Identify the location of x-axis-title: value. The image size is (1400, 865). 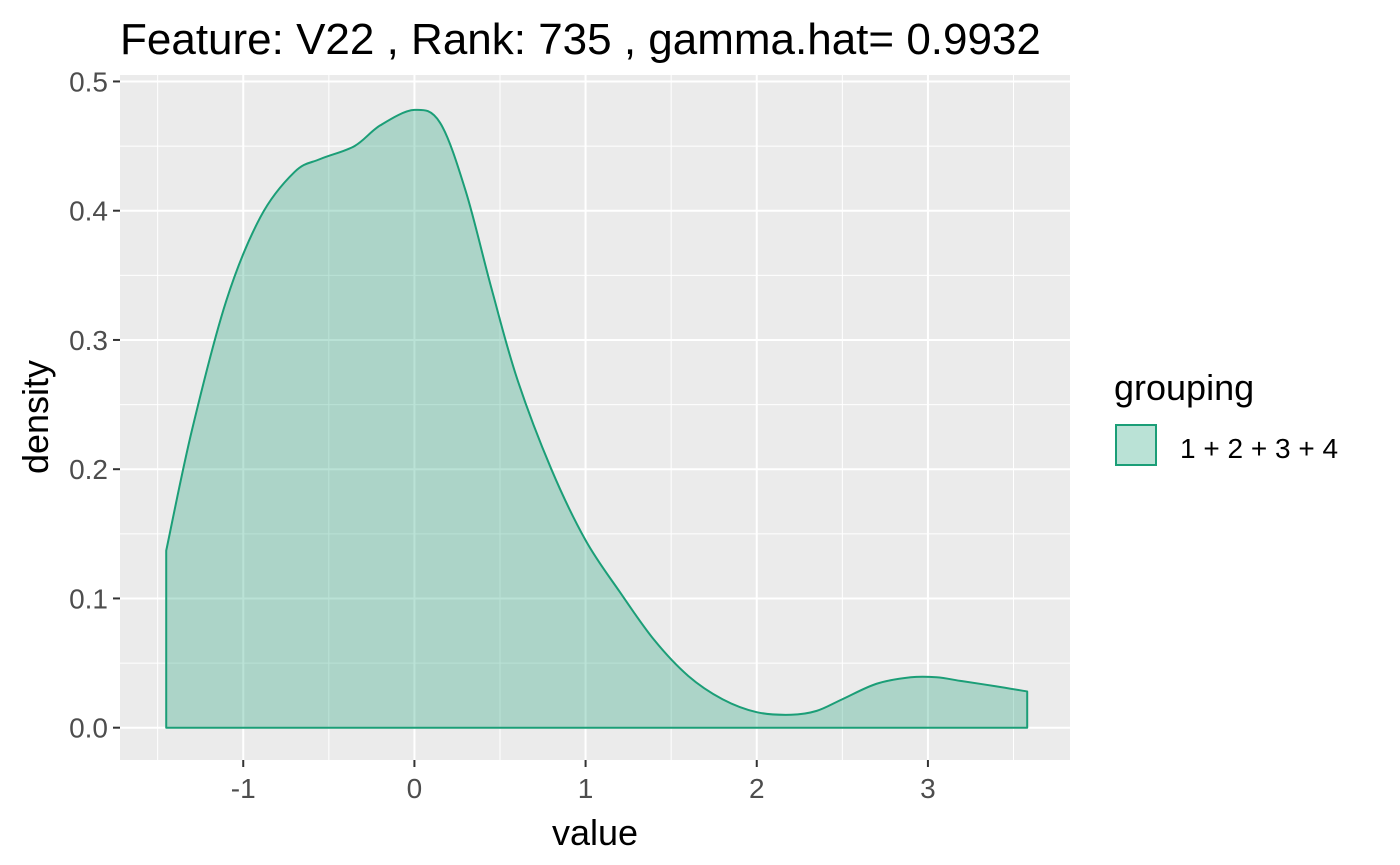
(595, 832).